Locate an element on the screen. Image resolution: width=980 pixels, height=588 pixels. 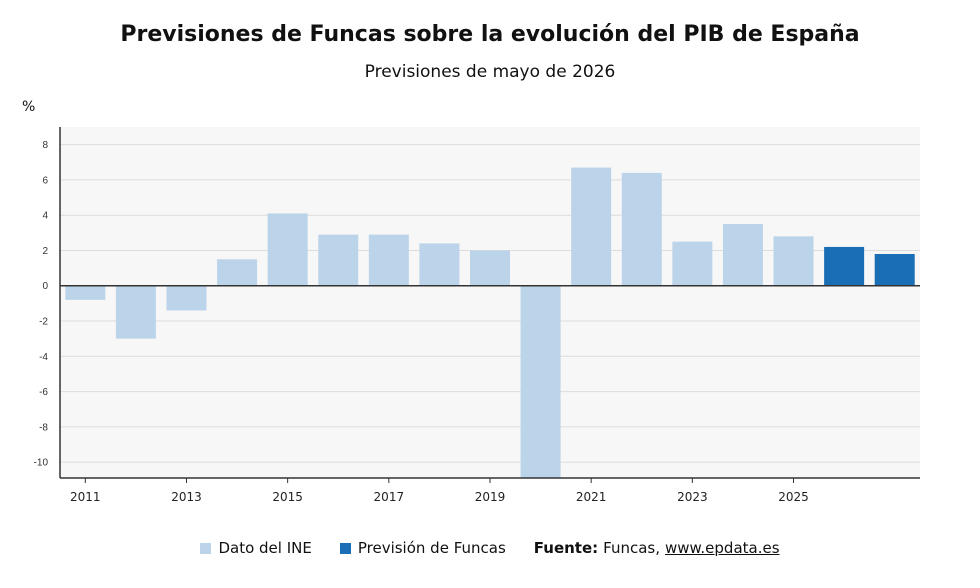
bar-2025 is located at coordinates (793, 261).